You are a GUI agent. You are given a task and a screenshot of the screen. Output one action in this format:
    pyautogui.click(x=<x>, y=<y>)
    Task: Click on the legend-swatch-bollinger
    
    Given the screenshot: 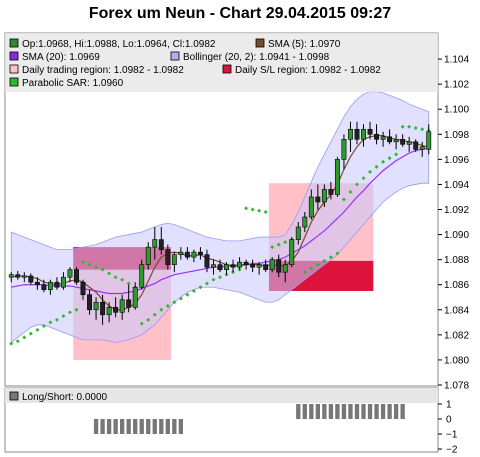 What is the action you would take?
    pyautogui.click(x=175, y=56)
    